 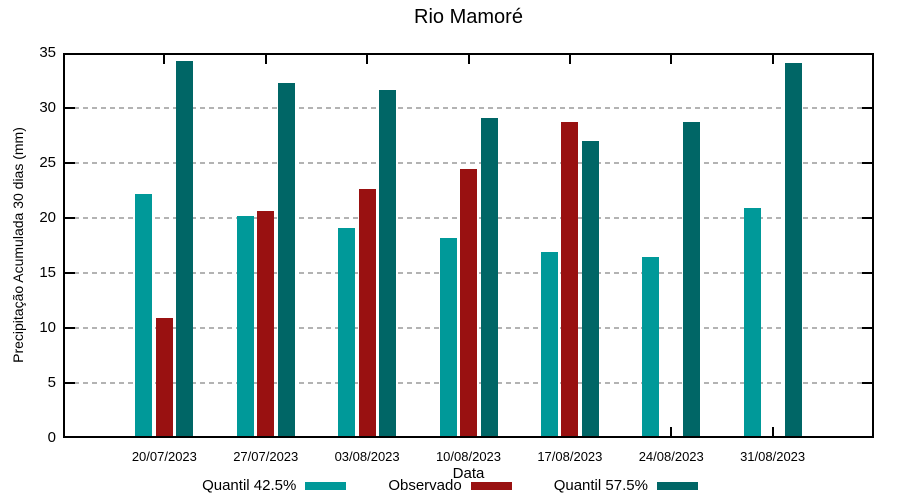 I want to click on x-tick-label: 24/08/2023, so click(x=671, y=456).